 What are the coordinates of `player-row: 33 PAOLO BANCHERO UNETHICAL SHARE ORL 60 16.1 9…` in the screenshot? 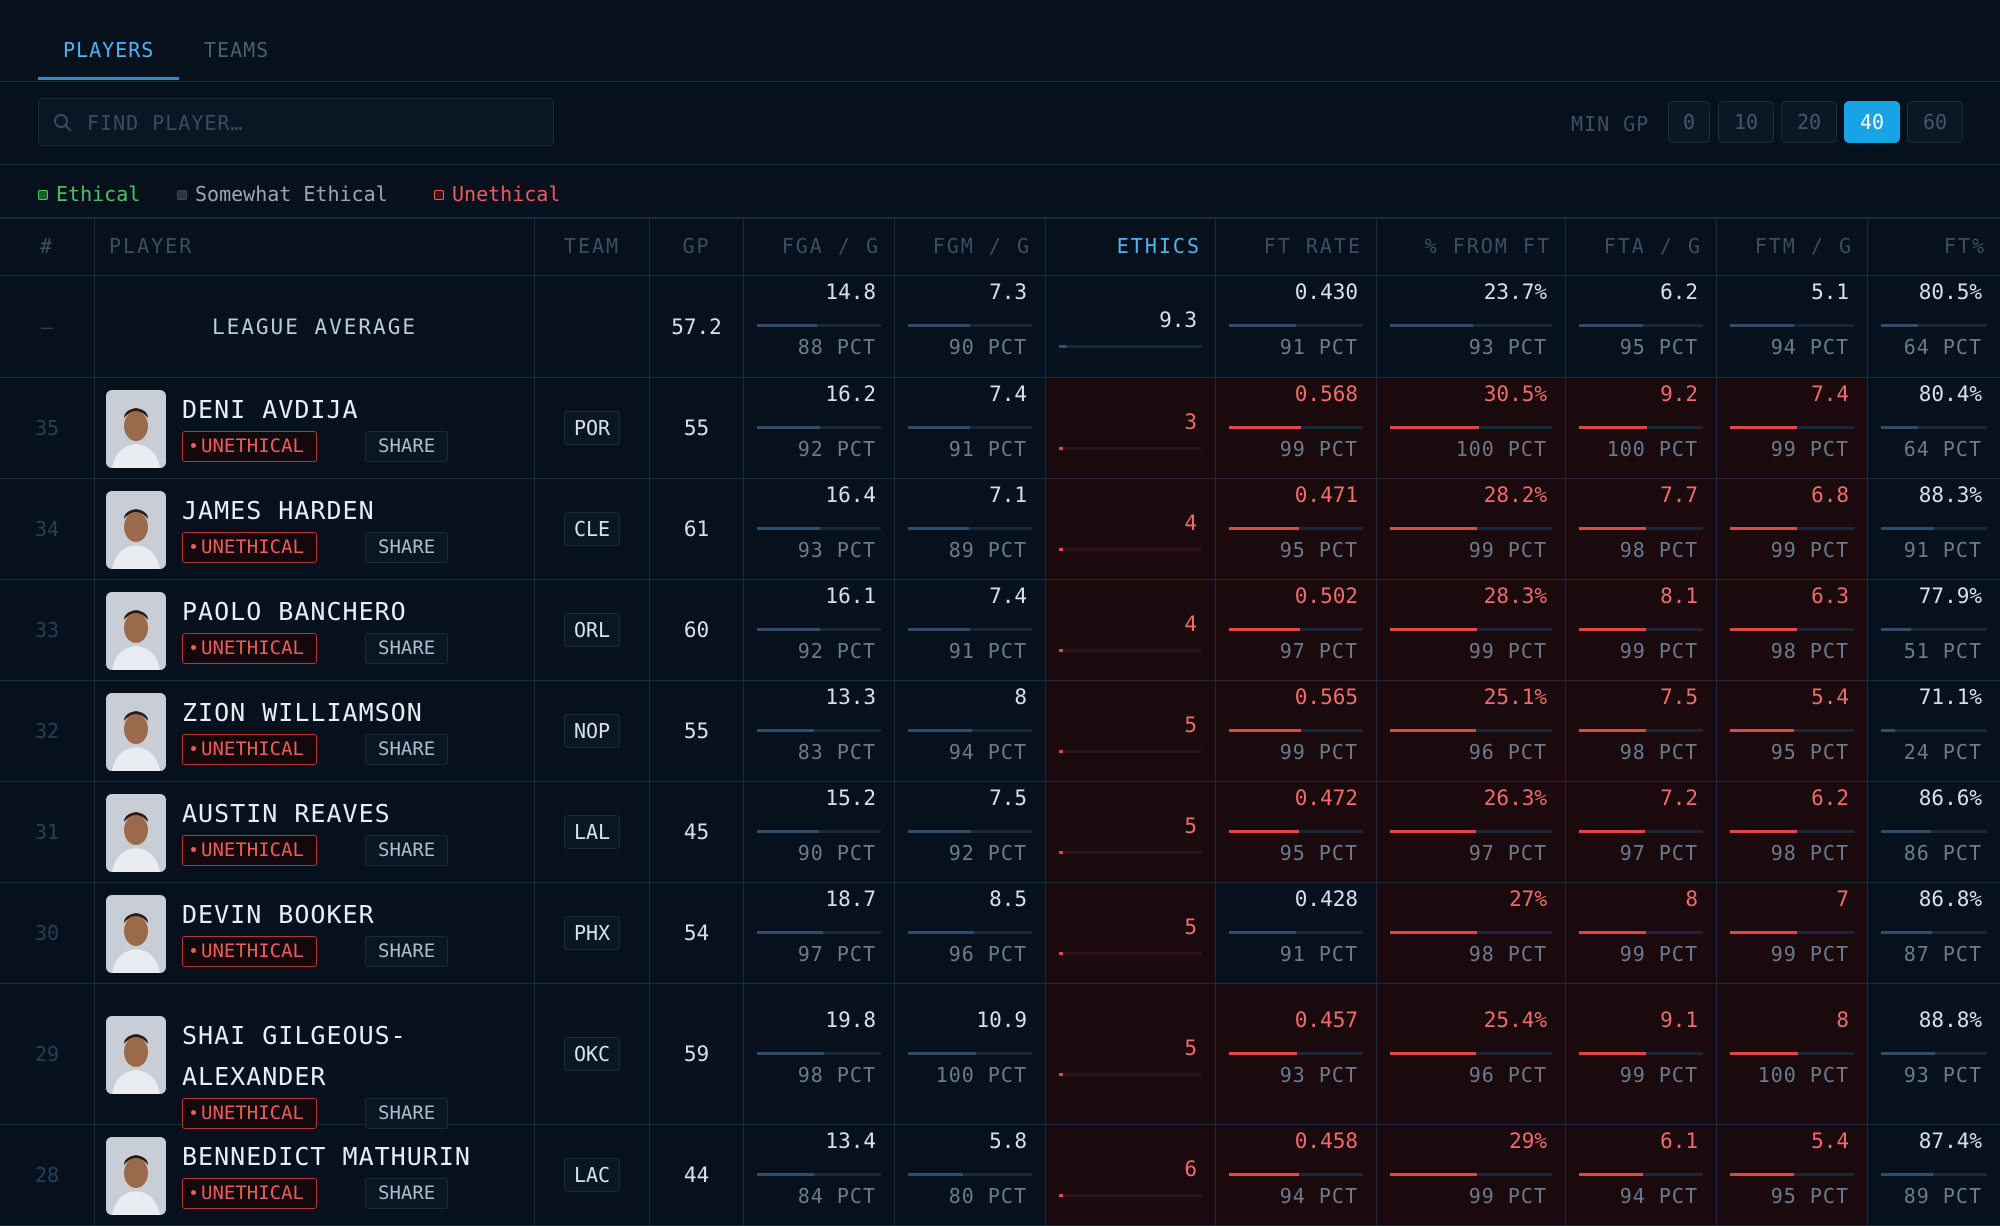 It's located at (1000, 630).